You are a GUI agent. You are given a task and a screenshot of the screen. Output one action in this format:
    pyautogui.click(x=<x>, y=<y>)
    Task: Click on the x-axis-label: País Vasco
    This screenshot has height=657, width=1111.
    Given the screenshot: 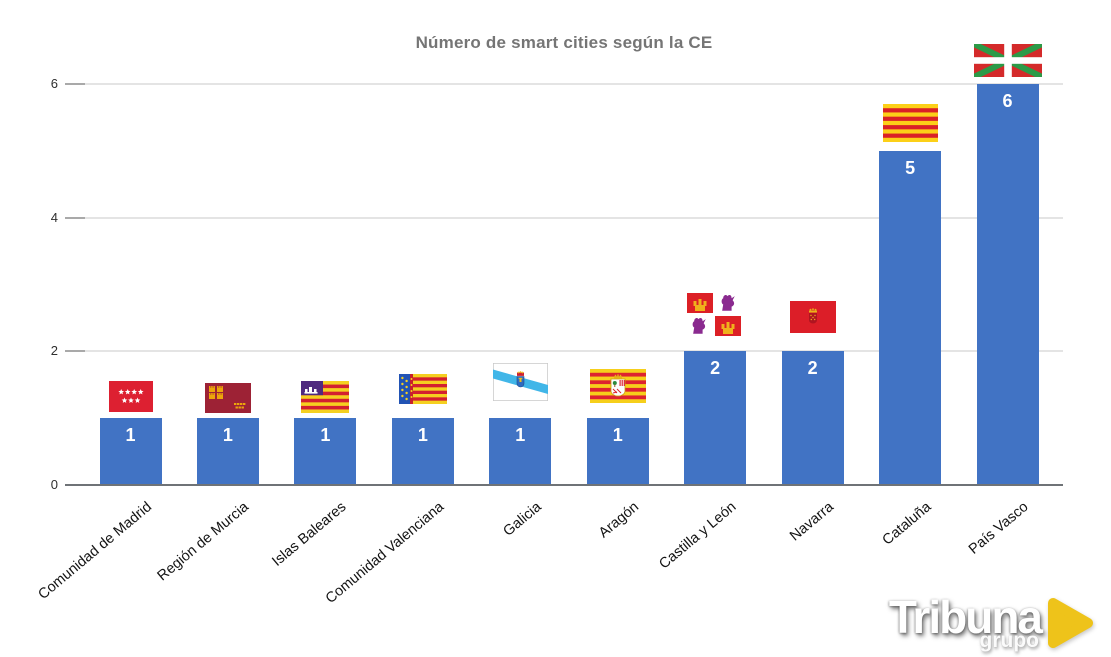 What is the action you would take?
    pyautogui.click(x=999, y=528)
    